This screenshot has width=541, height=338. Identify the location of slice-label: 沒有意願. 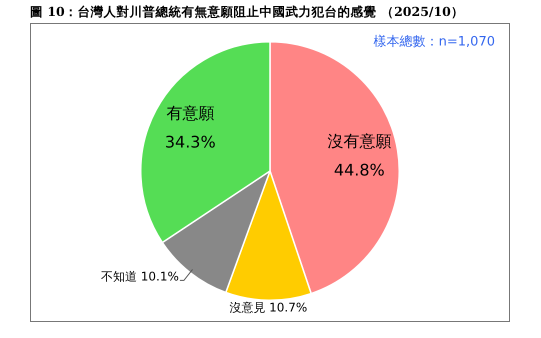
(359, 141).